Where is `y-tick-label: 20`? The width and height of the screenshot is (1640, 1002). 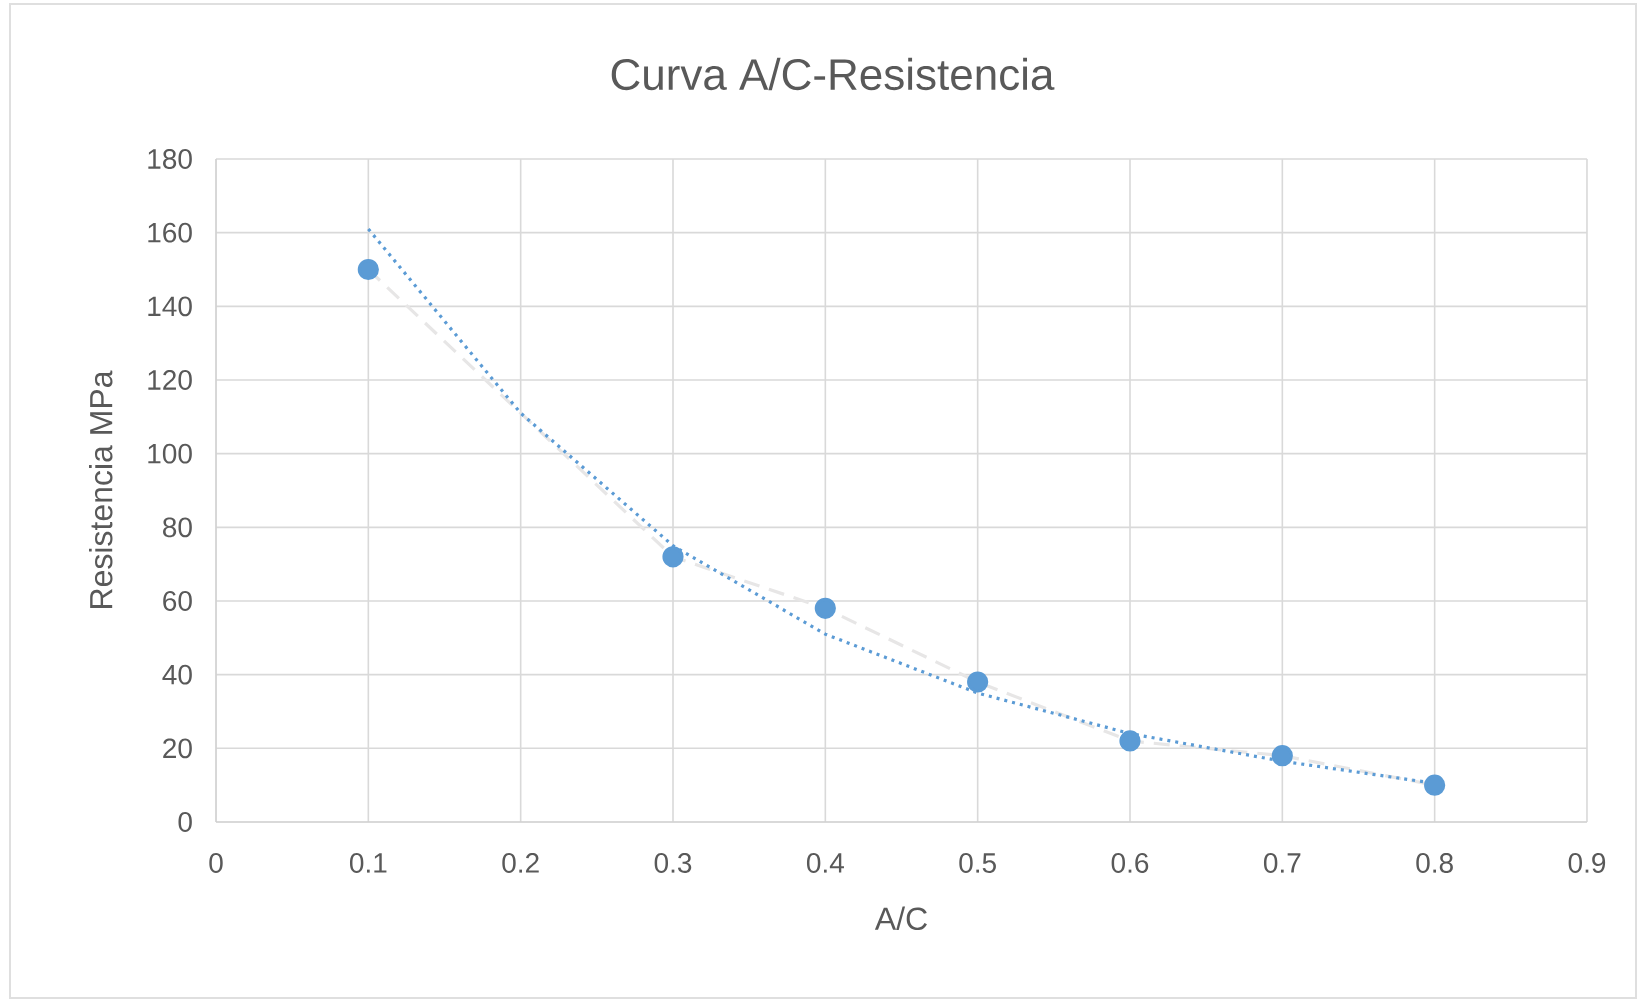 y-tick-label: 20 is located at coordinates (177, 748).